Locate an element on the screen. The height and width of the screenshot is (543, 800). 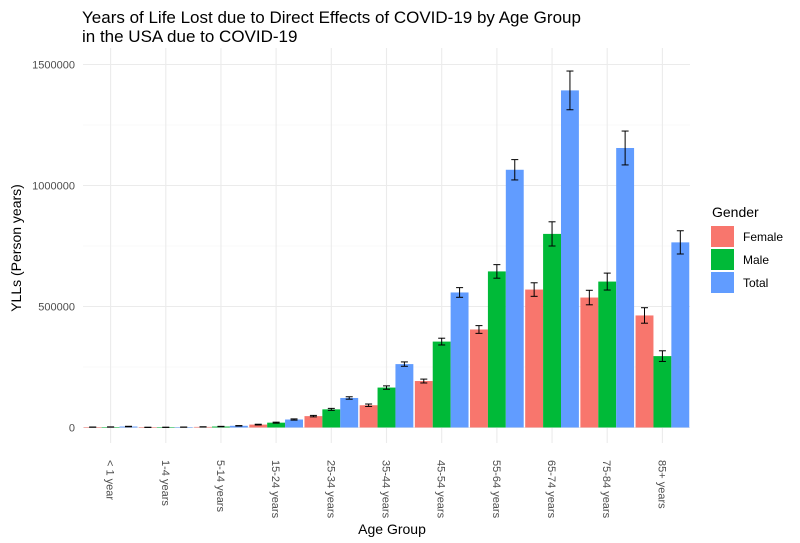
x-tick-label: 65-74 years is located at coordinates (551, 489).